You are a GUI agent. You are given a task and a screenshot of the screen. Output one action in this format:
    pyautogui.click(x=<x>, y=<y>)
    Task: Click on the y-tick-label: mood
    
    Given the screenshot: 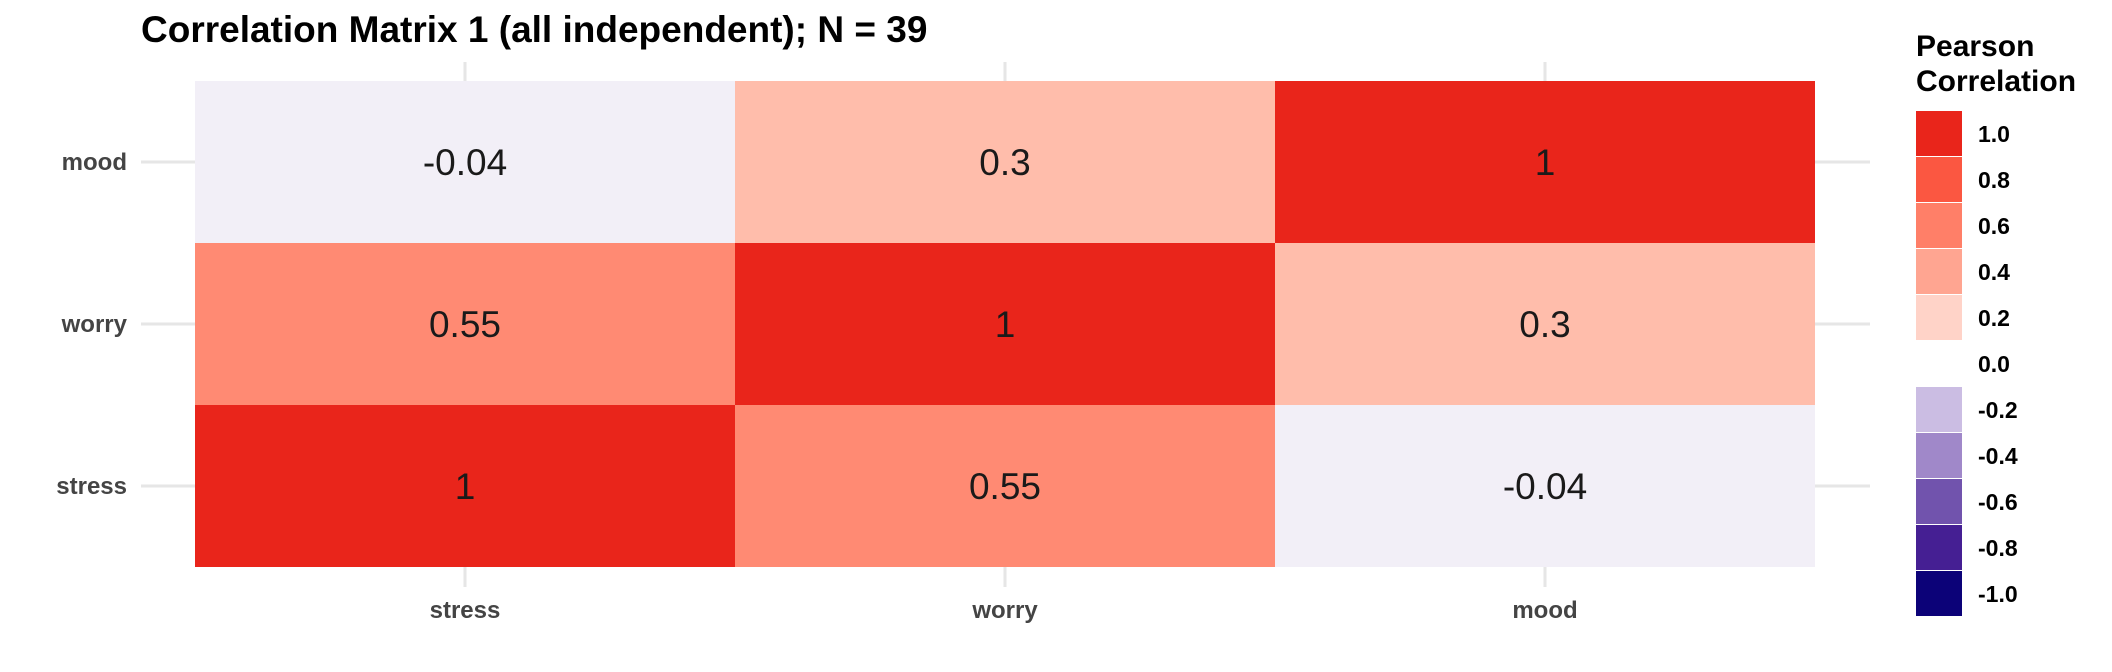 What is the action you would take?
    pyautogui.click(x=94, y=162)
    